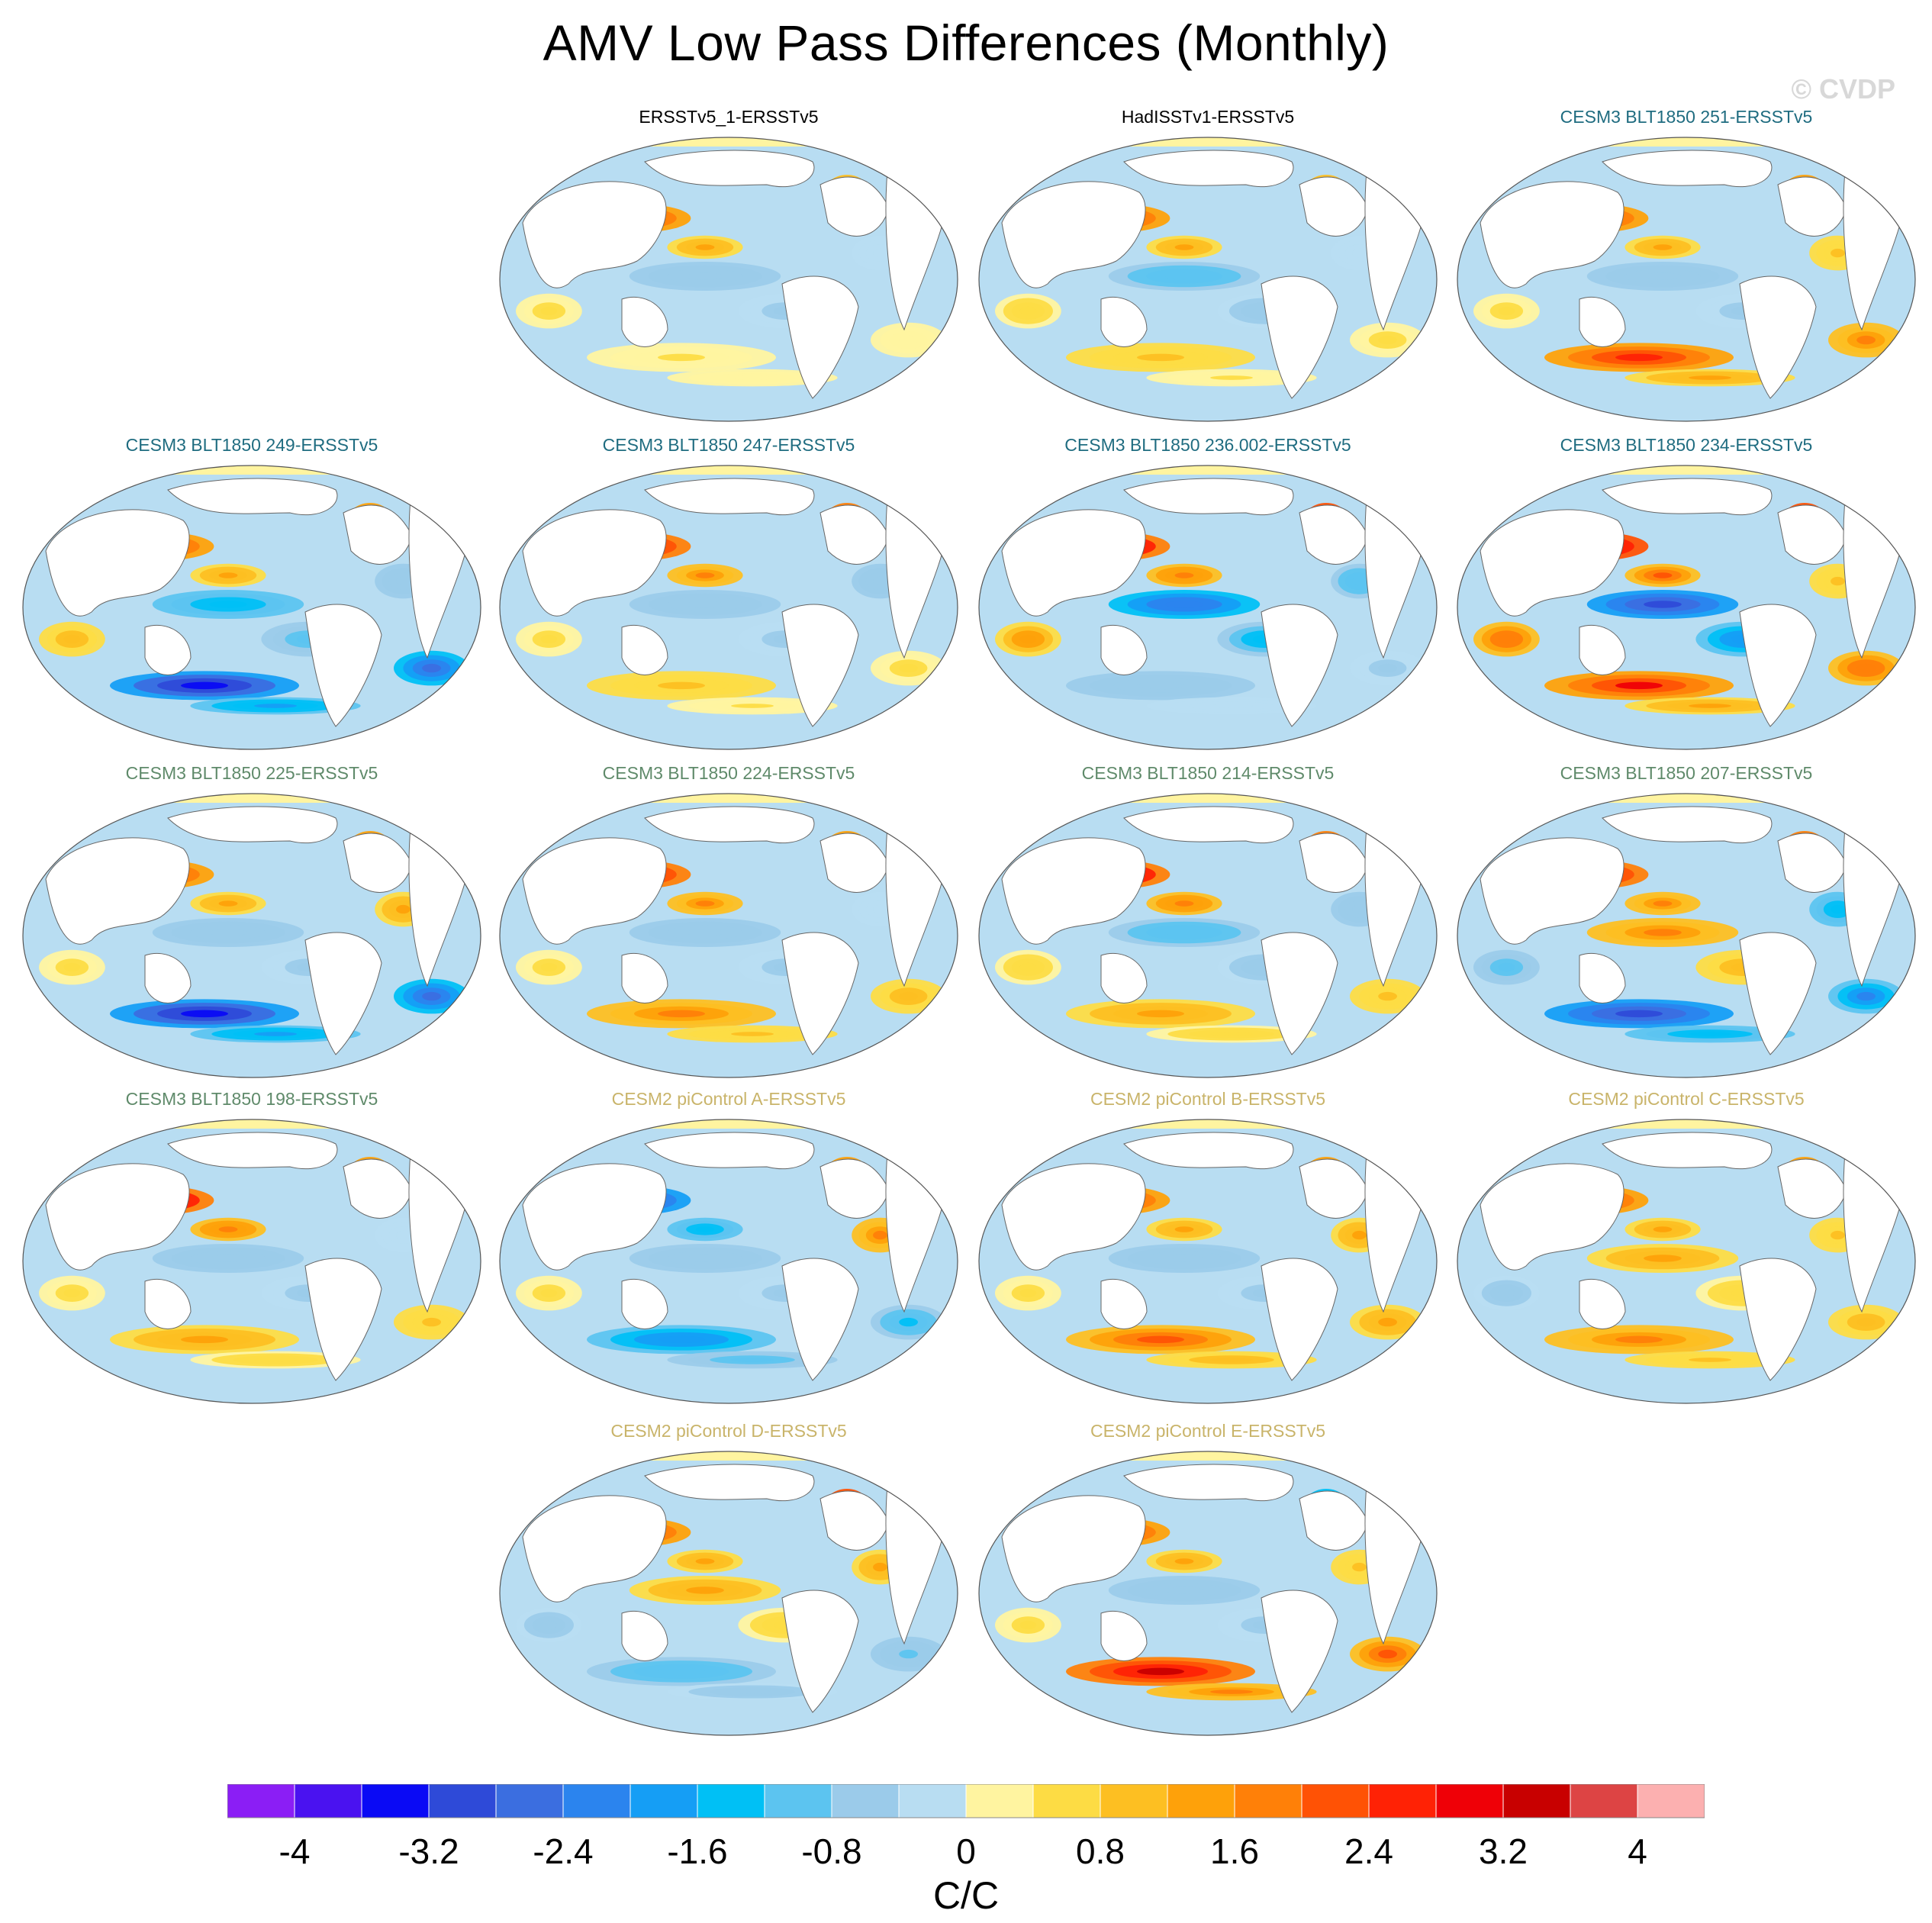 The image size is (1932, 1923). I want to click on panel-title: CESM3 BLT1850 234-ERSSTv5, so click(1686, 445).